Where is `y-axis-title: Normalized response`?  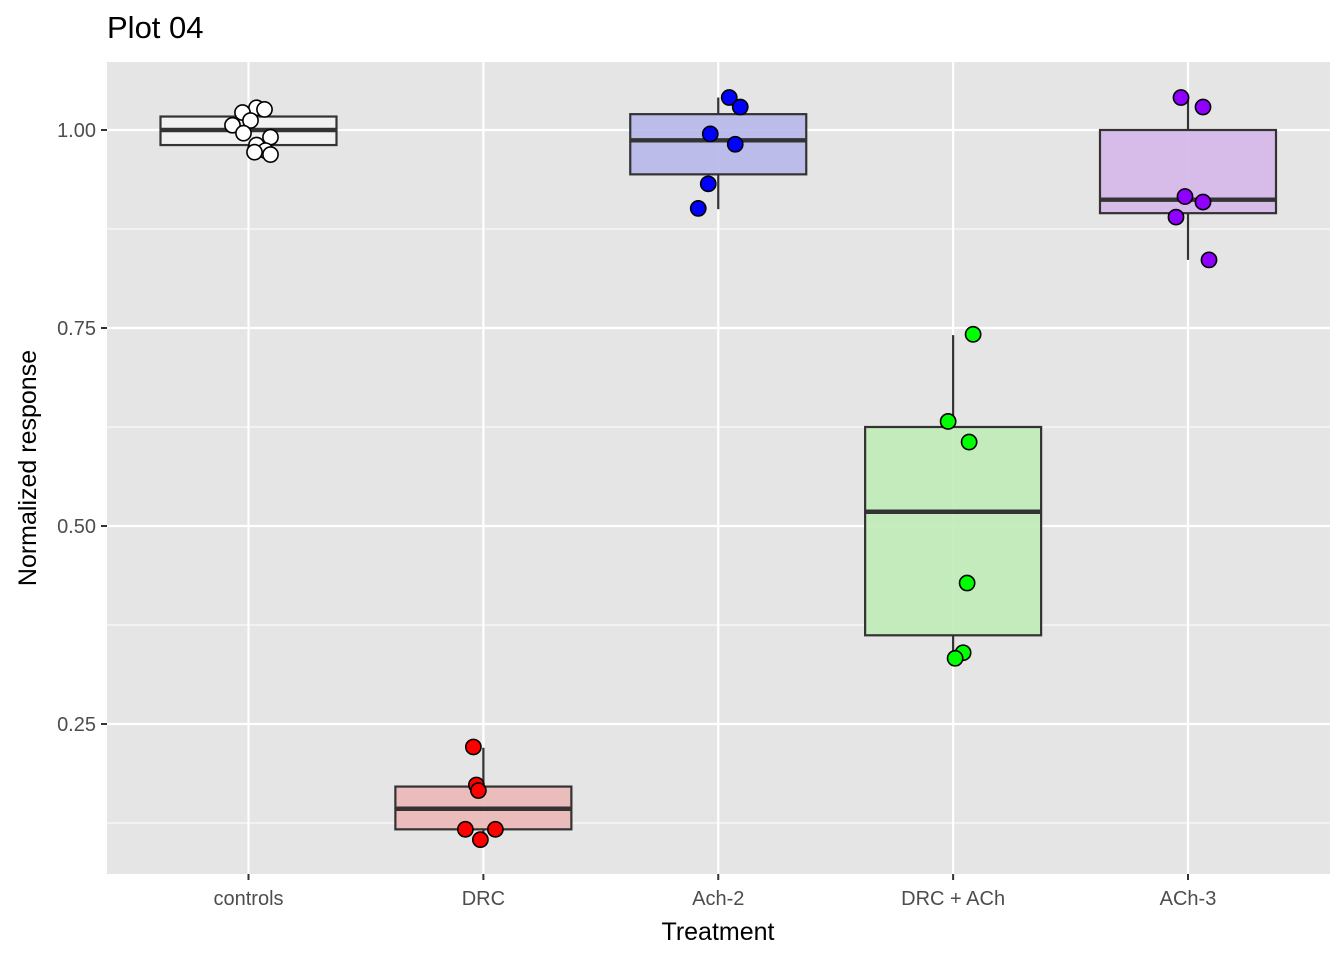 y-axis-title: Normalized response is located at coordinates (28, 468).